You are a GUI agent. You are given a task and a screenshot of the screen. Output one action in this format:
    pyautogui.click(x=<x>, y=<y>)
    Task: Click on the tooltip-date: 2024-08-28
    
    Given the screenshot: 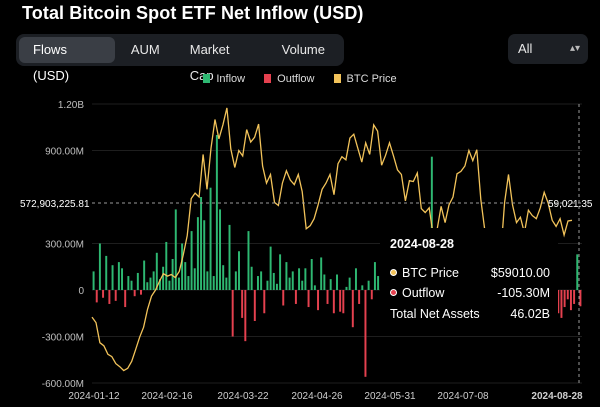 What is the action you would take?
    pyautogui.click(x=422, y=244)
    